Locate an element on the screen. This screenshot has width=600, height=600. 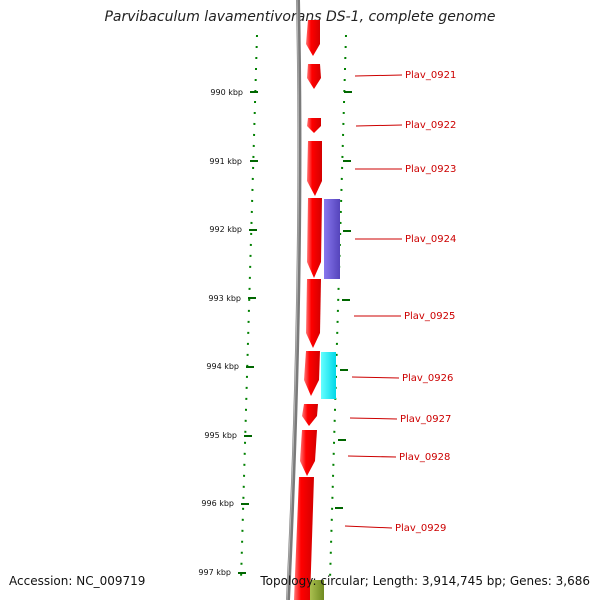
gene-leader-group is located at coordinates (373, 301).